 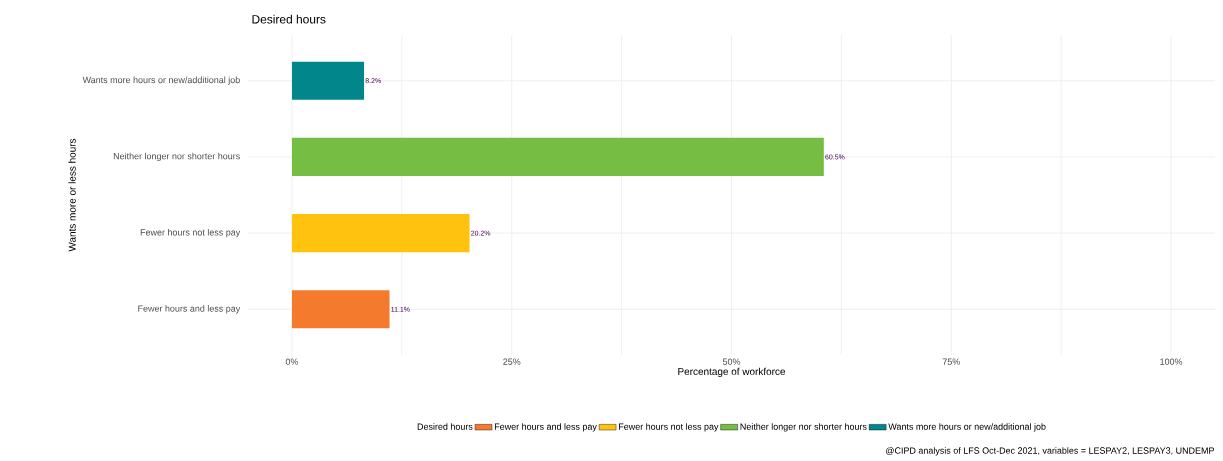 What do you see at coordinates (732, 372) in the screenshot?
I see `x-axis-title: Percentage of workforce` at bounding box center [732, 372].